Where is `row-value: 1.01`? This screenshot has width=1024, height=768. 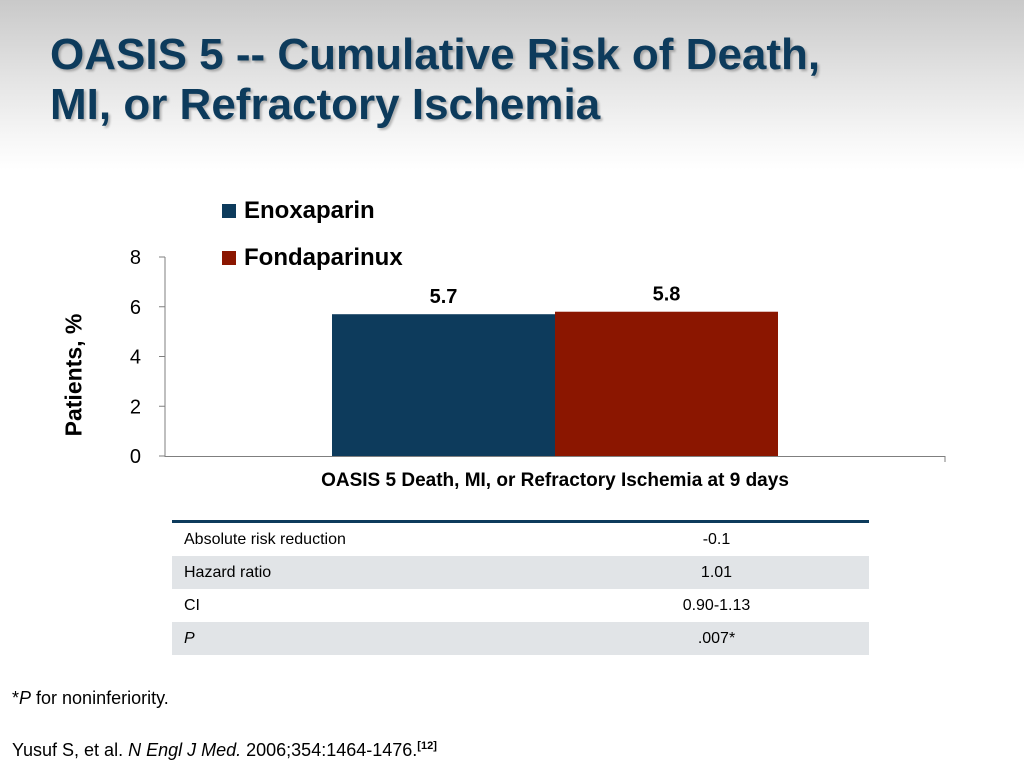
row-value: 1.01 is located at coordinates (716, 572).